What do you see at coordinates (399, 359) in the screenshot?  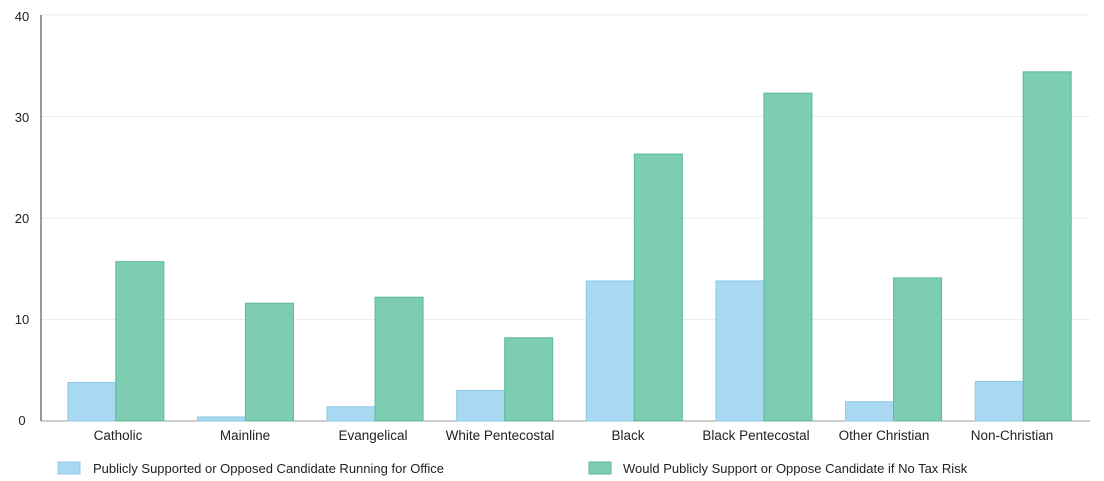 I see `bar-would-support-evangelical` at bounding box center [399, 359].